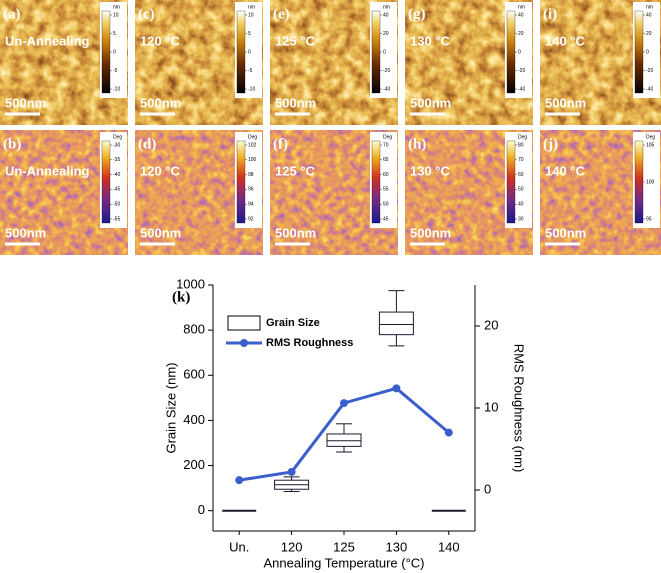 The width and height of the screenshot is (661, 573). I want to click on panel-title: 120 °C, so click(160, 170).